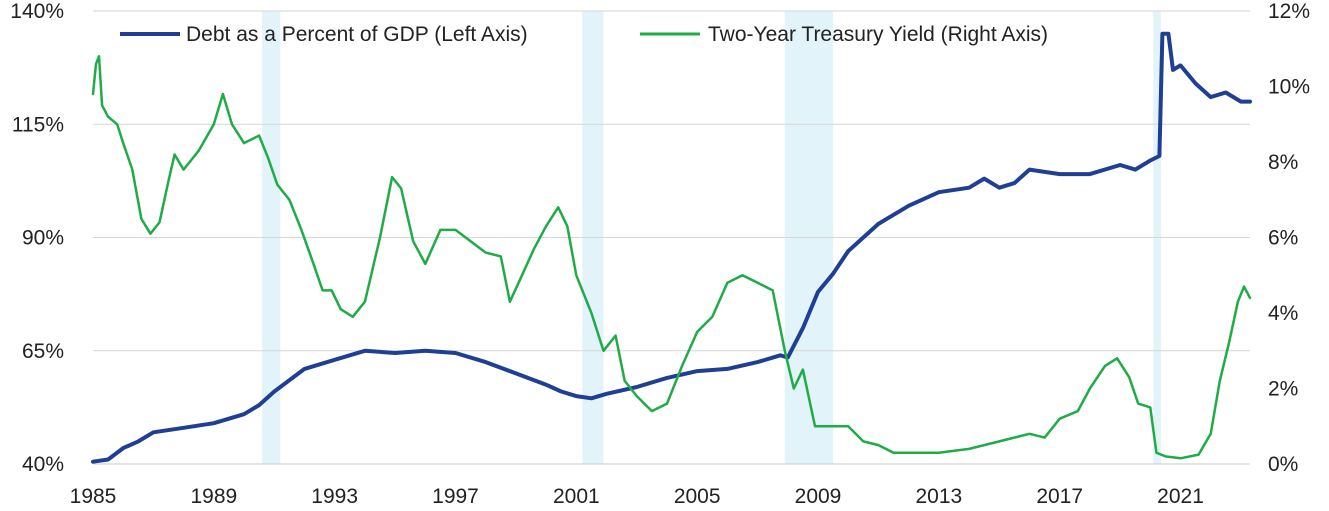 The image size is (1329, 511). What do you see at coordinates (43, 238) in the screenshot?
I see `left-tick-label: 90%` at bounding box center [43, 238].